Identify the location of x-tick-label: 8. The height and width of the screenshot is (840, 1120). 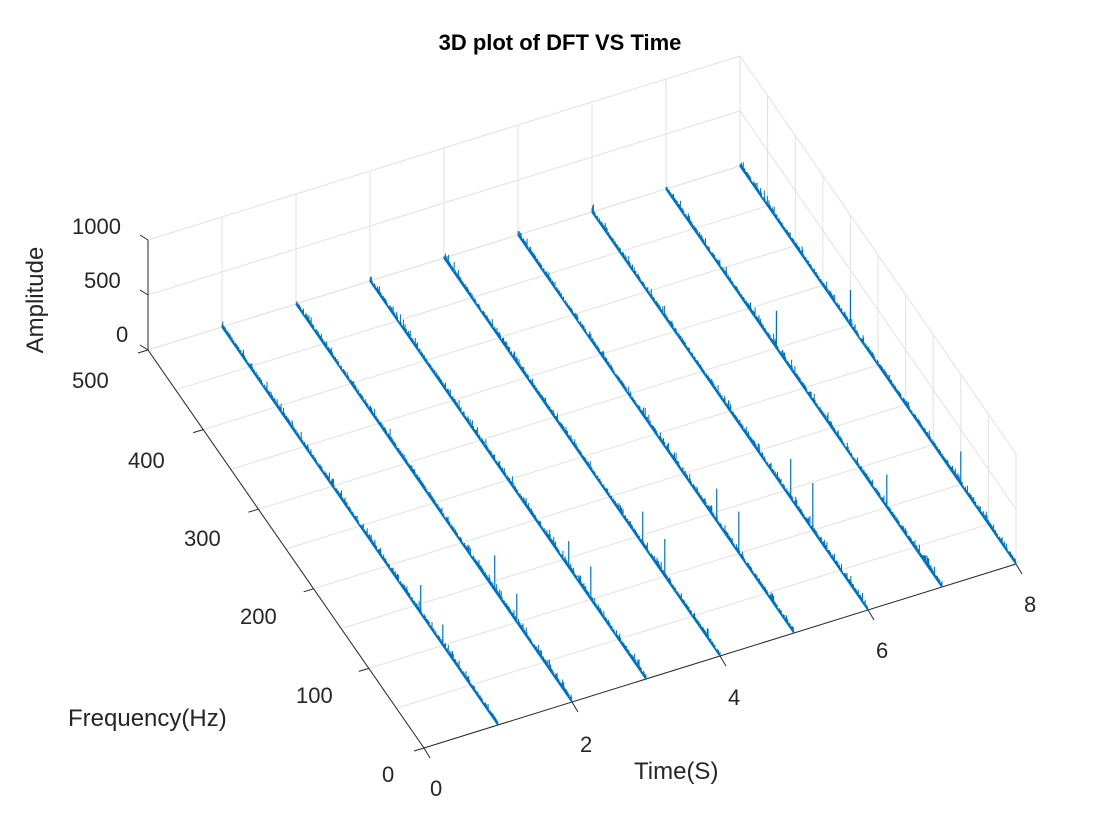
(1030, 604).